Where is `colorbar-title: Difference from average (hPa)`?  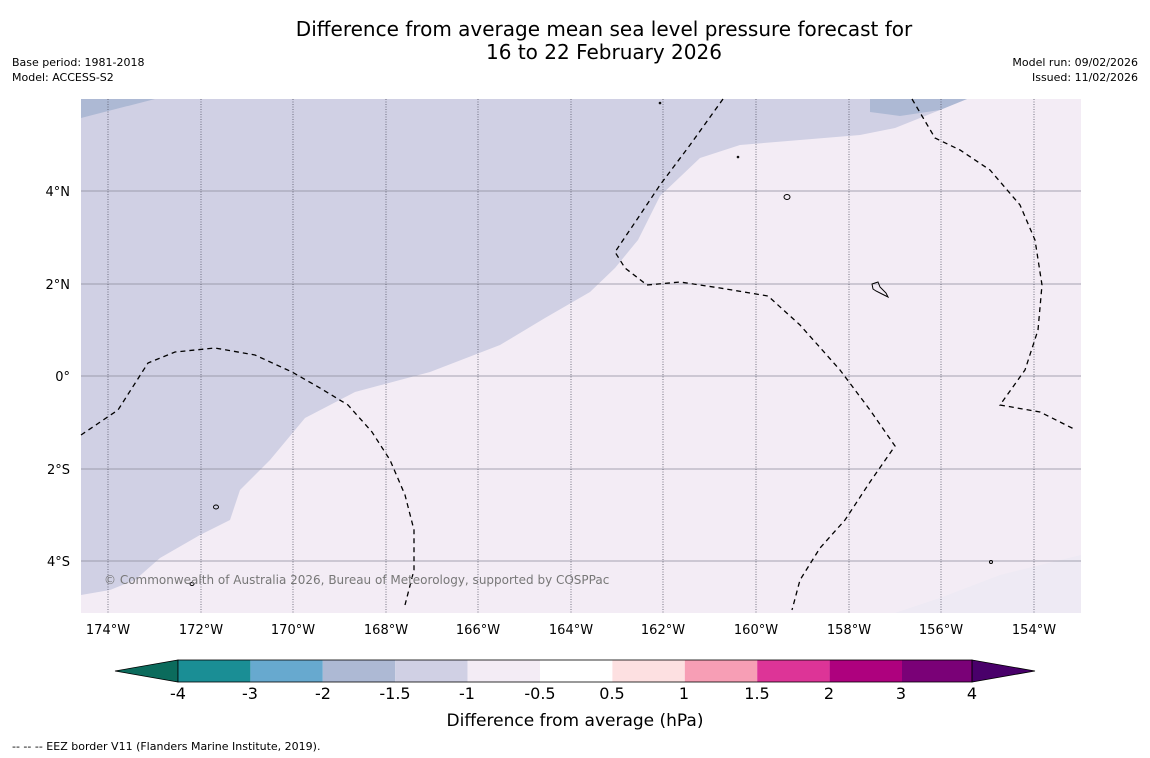
colorbar-title: Difference from average (hPa) is located at coordinates (575, 721).